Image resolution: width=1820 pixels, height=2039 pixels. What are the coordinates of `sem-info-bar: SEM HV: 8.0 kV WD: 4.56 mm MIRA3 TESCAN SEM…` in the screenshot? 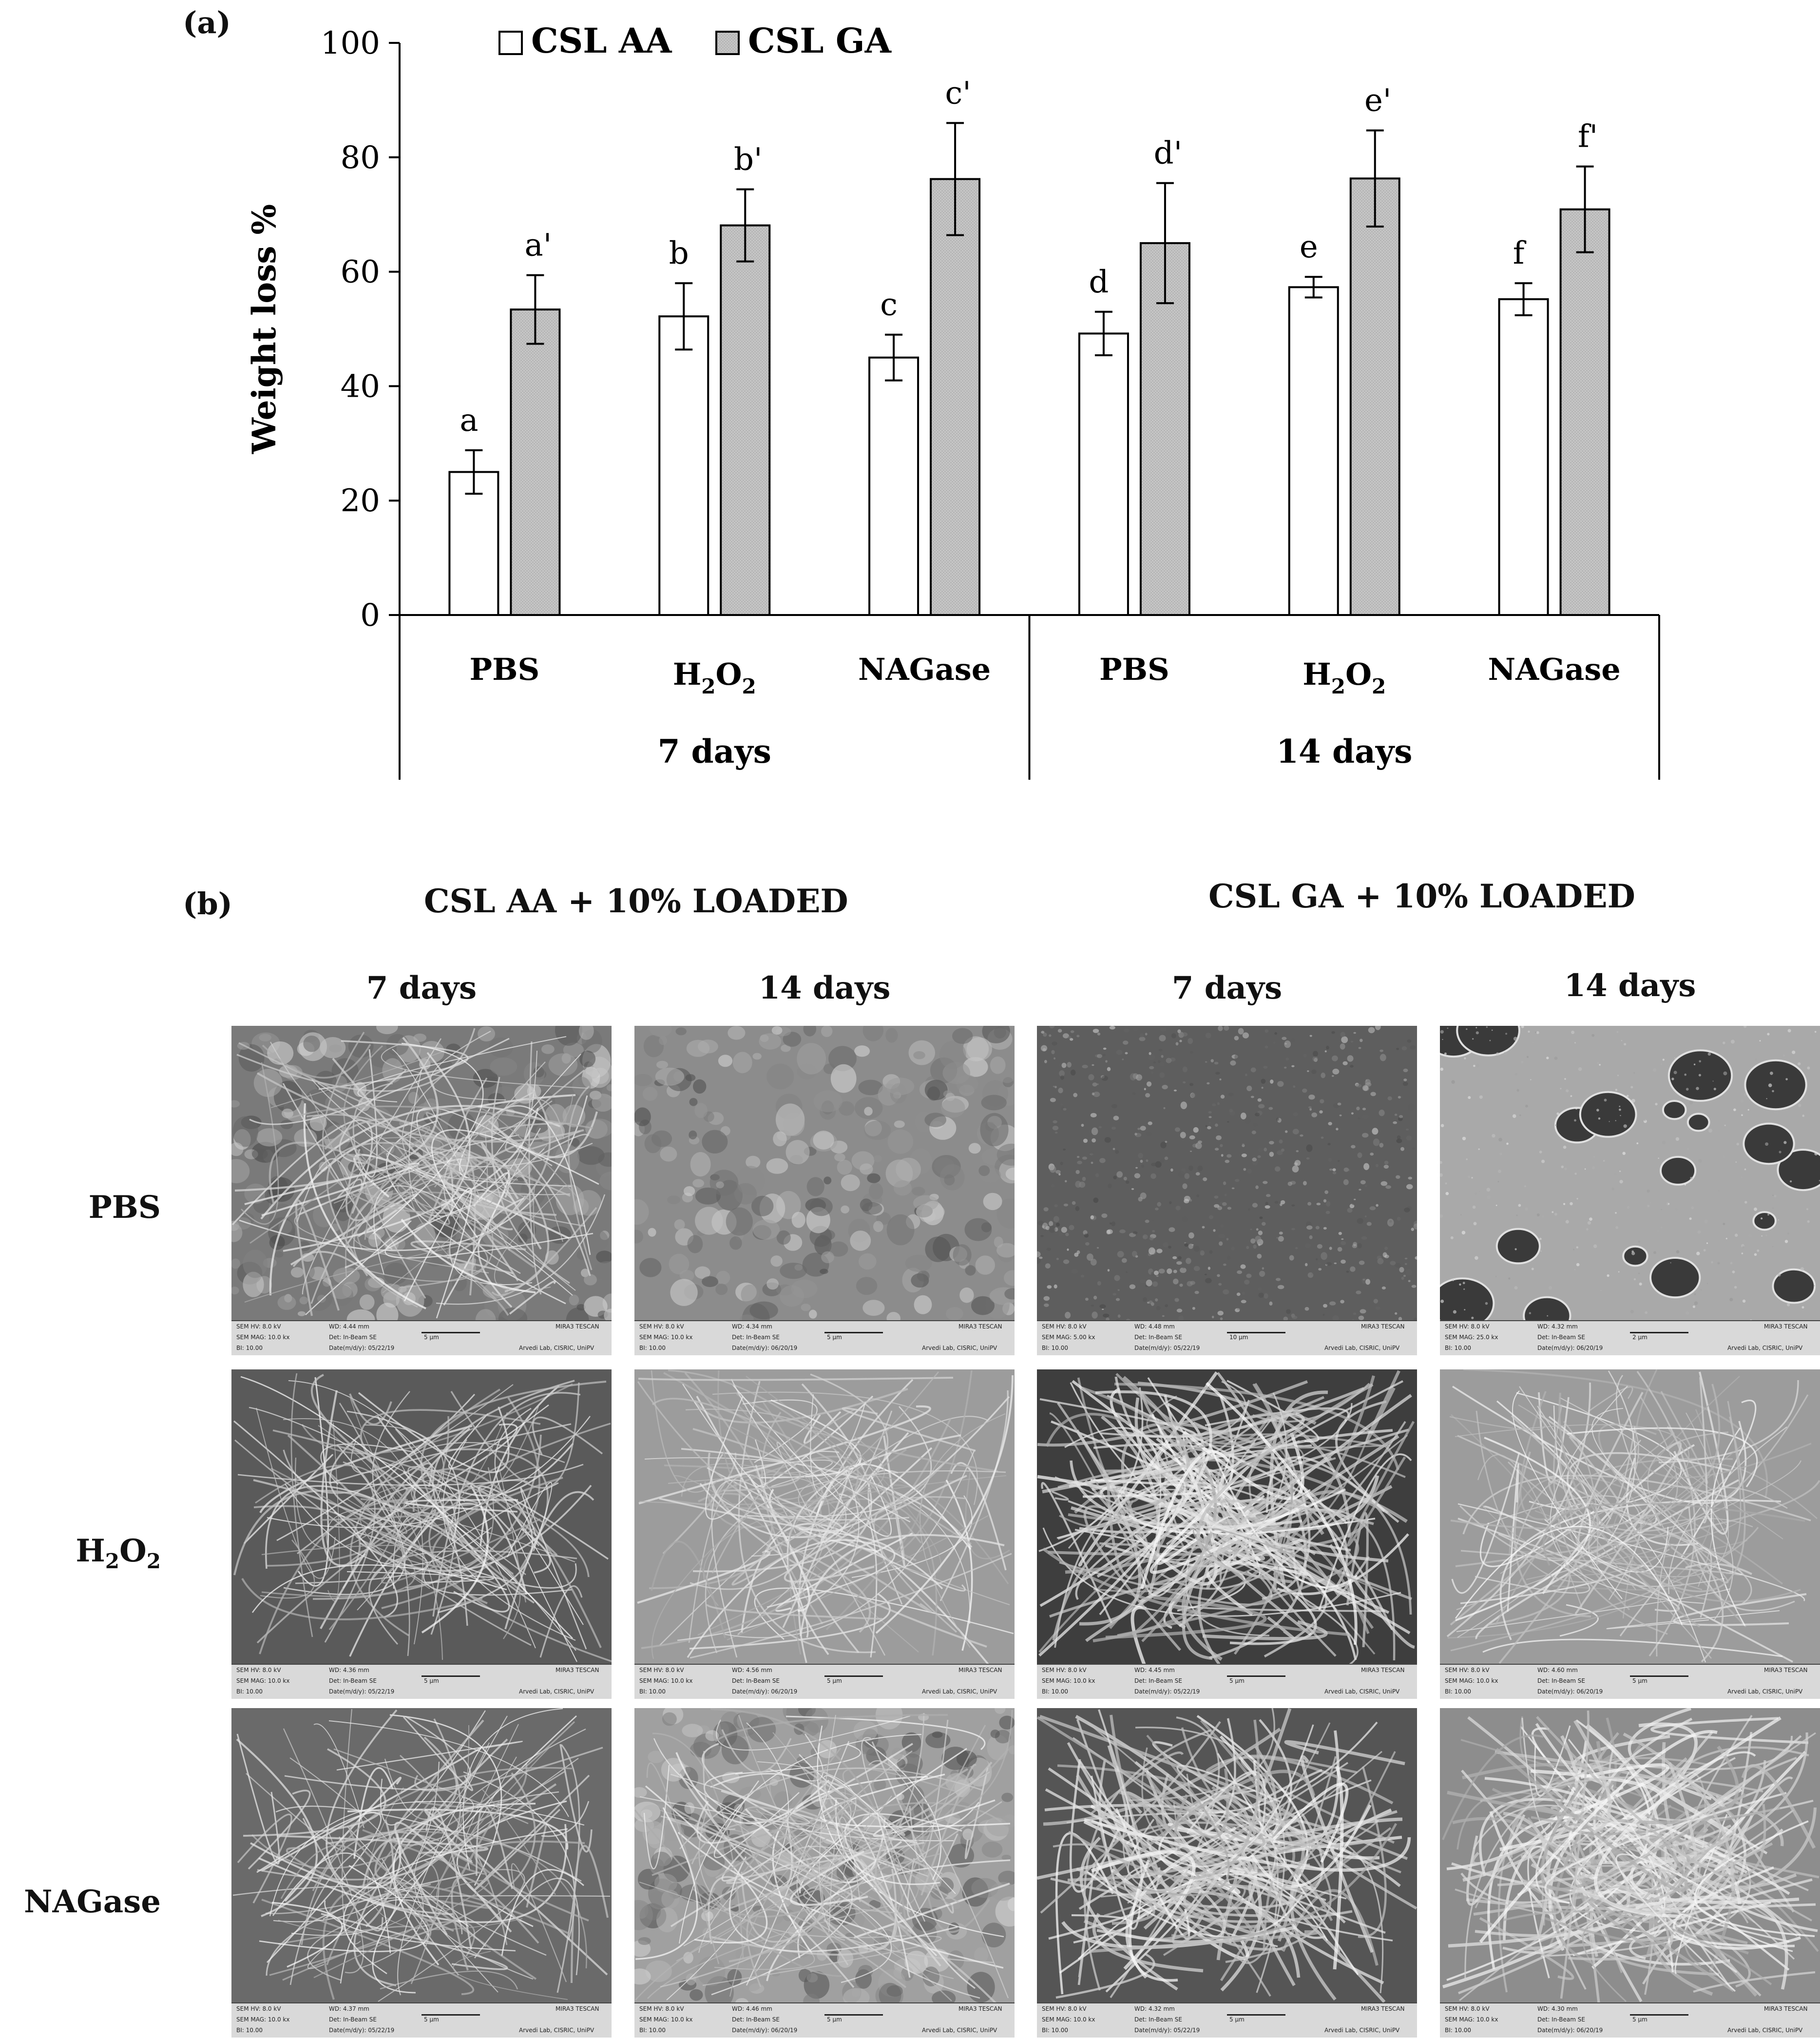 It's located at (824, 1681).